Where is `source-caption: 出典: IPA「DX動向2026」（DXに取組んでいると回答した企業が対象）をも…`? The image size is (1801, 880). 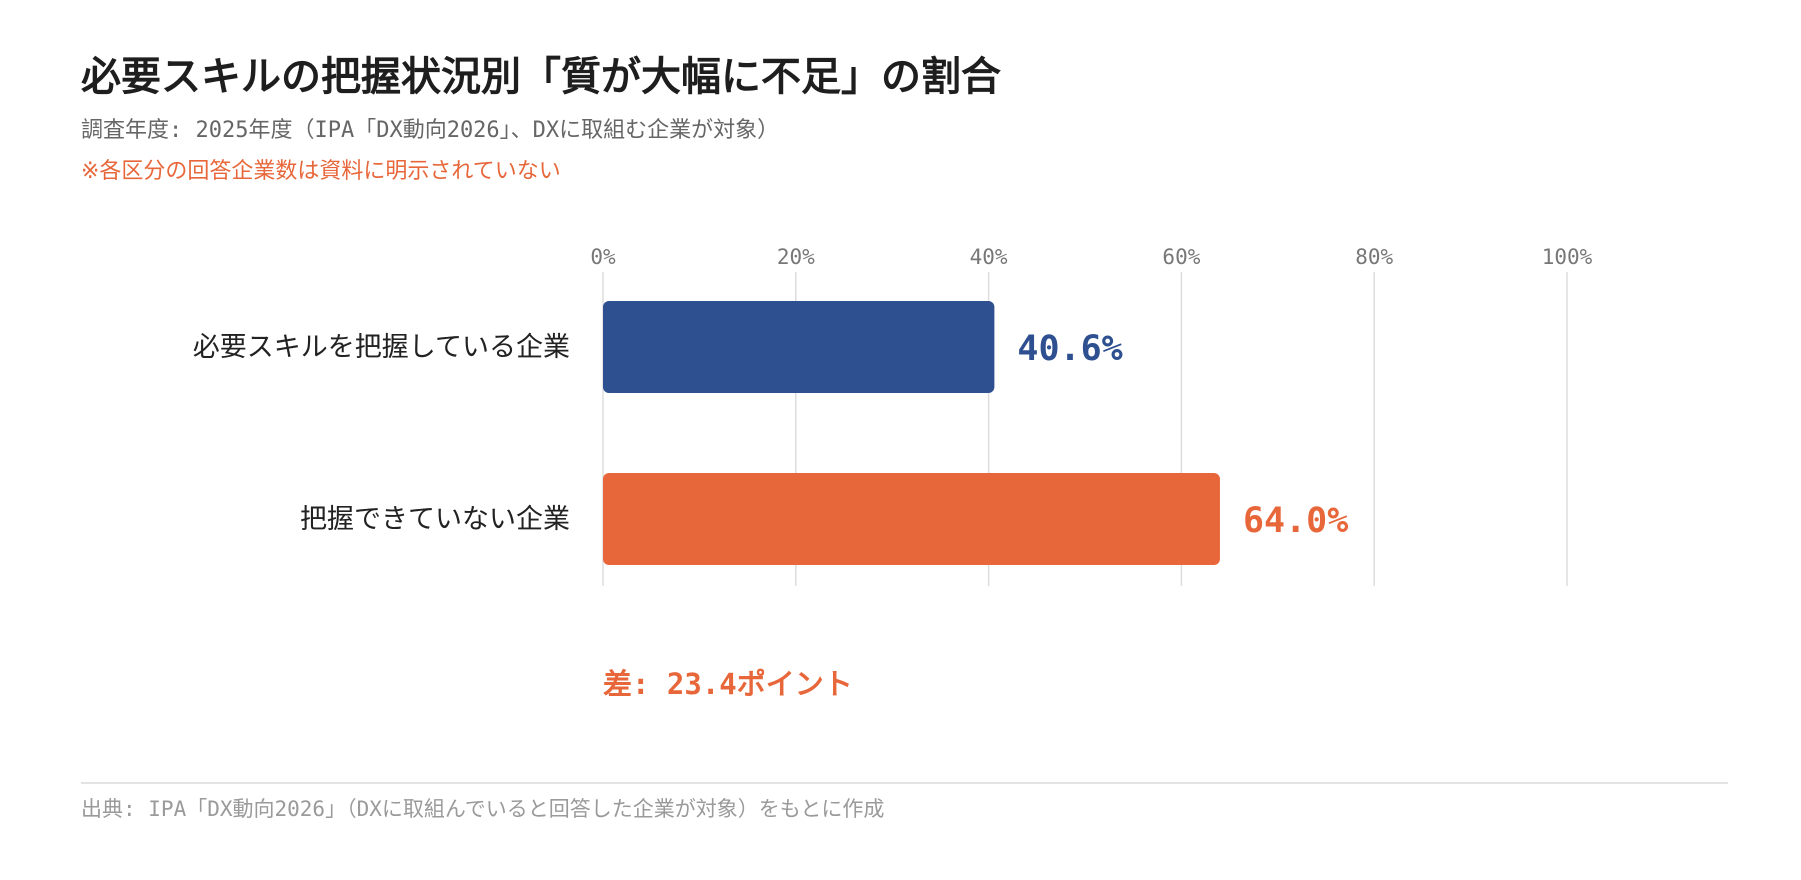
source-caption: 出典: IPA「DX動向2026」（DXに取組んでいると回答した企業が対象）をも… is located at coordinates (483, 809).